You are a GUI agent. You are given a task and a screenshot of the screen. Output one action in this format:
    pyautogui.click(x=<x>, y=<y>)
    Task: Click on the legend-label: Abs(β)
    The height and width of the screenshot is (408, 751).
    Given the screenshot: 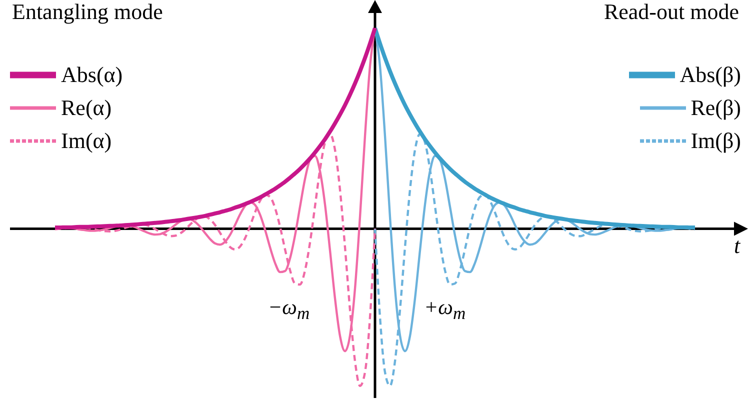 What is the action you would take?
    pyautogui.click(x=710, y=75)
    